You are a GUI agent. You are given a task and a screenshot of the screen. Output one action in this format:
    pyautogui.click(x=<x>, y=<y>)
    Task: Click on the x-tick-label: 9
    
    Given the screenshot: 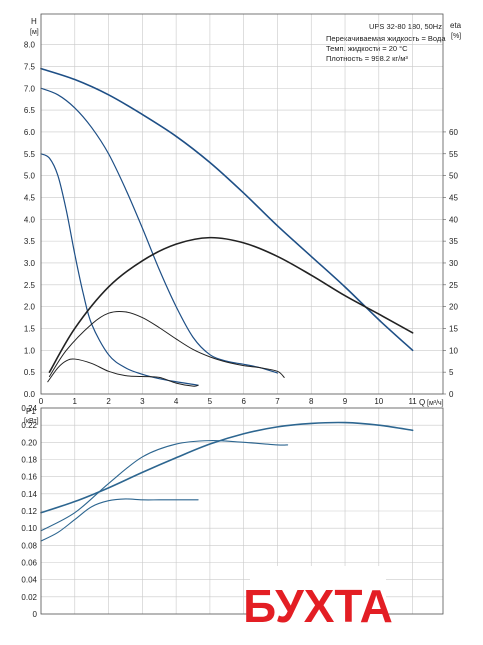 What is the action you would take?
    pyautogui.click(x=345, y=401)
    